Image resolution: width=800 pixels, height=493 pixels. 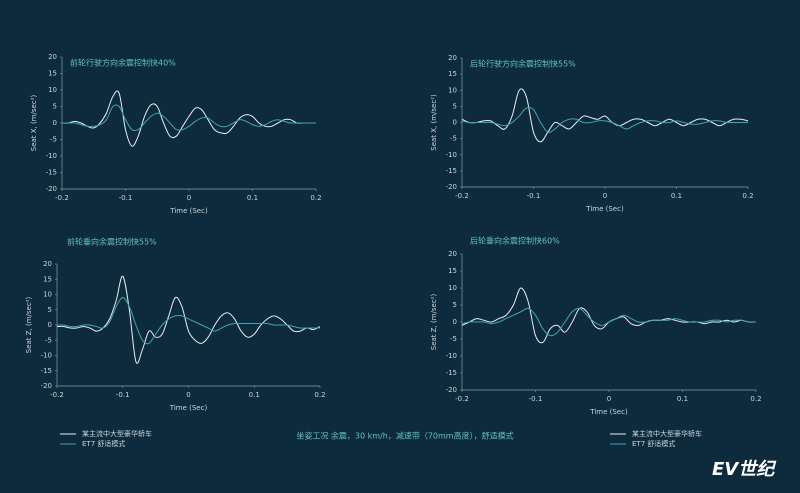 I want to click on chart-title: 后轮行驶方向余震控制快55%, so click(x=523, y=64).